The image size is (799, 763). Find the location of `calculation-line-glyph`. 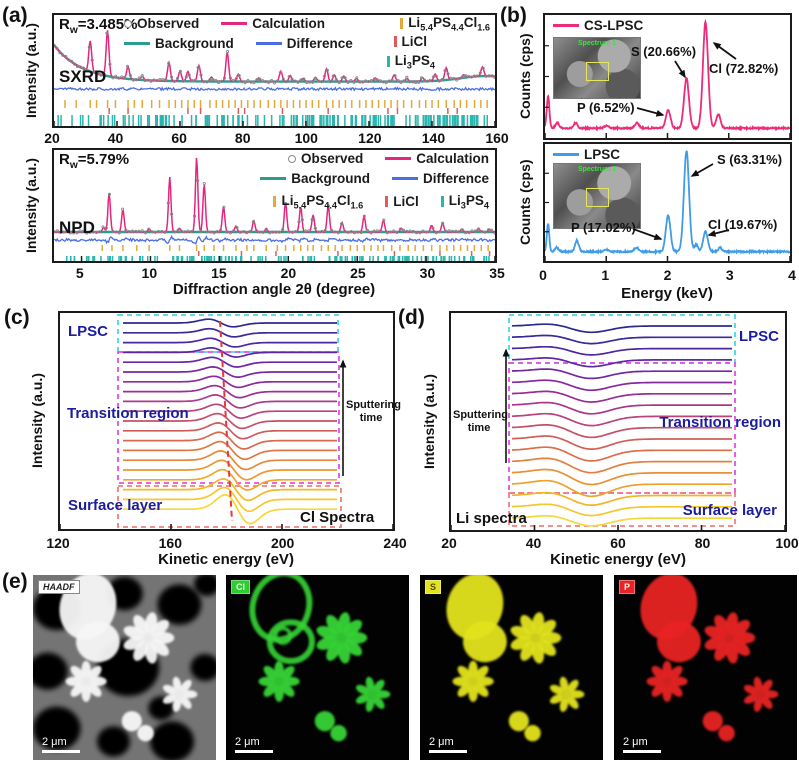

calculation-line-glyph is located at coordinates (398, 158).